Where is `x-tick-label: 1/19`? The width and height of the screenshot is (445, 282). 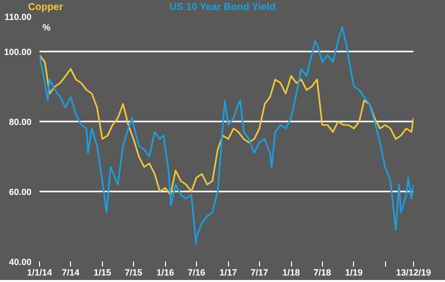
x-tick-label: 1/19 is located at coordinates (354, 273).